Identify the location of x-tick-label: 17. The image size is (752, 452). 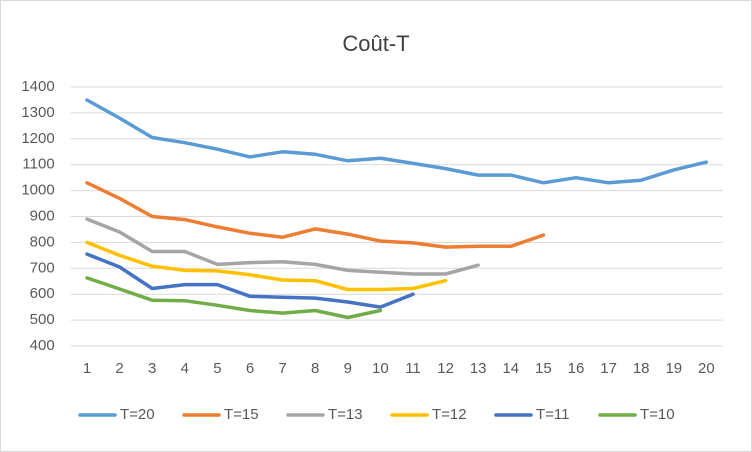
(608, 368).